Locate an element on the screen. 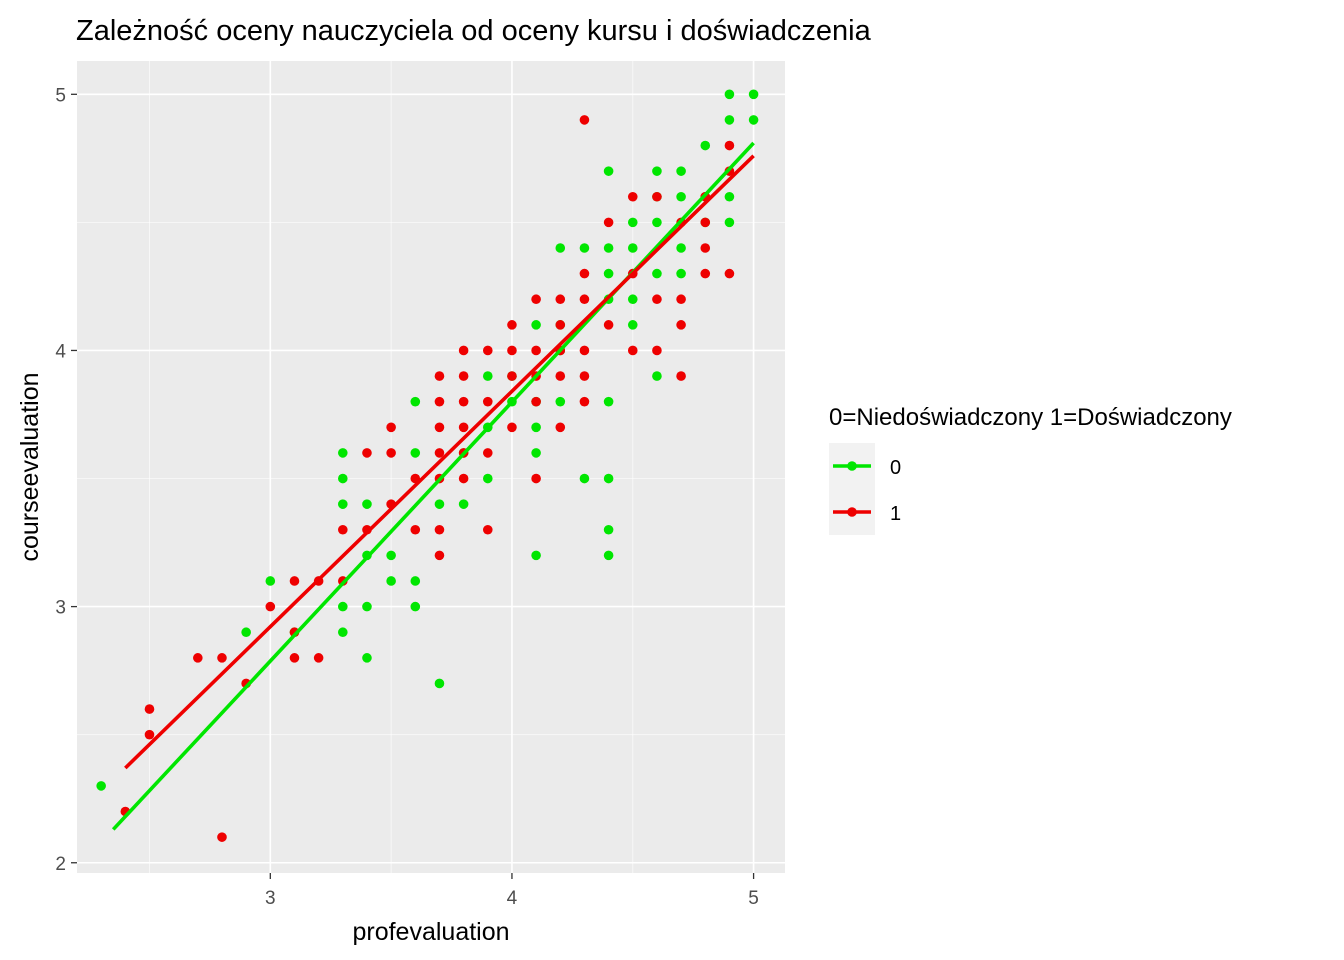  legend-title: 0=Niedoświadczony 1=Doświadczony is located at coordinates (1030, 417).